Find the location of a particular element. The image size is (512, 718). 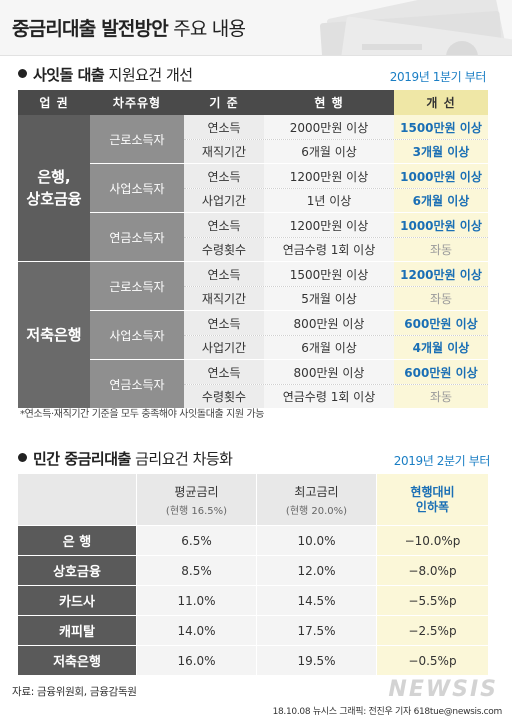

col-max-rate-sub: (현행 20.0%) is located at coordinates (316, 511).